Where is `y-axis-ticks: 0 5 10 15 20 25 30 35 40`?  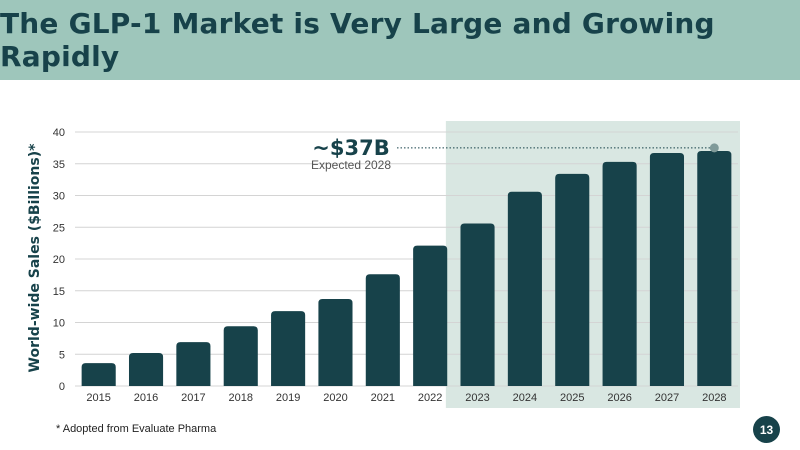
y-axis-ticks: 0 5 10 15 20 25 30 35 40 is located at coordinates (59, 260).